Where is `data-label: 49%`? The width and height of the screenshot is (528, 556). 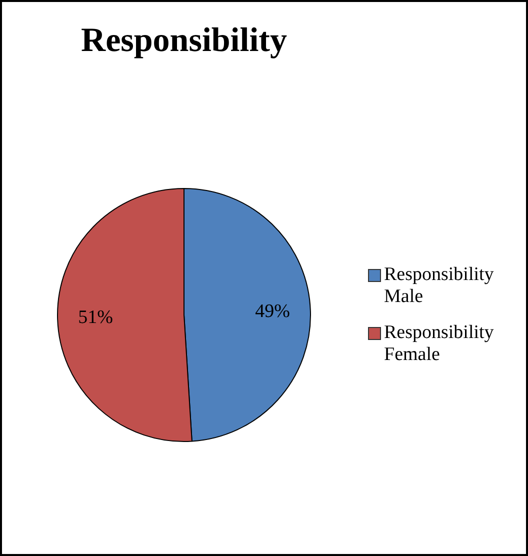
data-label: 49% is located at coordinates (272, 311).